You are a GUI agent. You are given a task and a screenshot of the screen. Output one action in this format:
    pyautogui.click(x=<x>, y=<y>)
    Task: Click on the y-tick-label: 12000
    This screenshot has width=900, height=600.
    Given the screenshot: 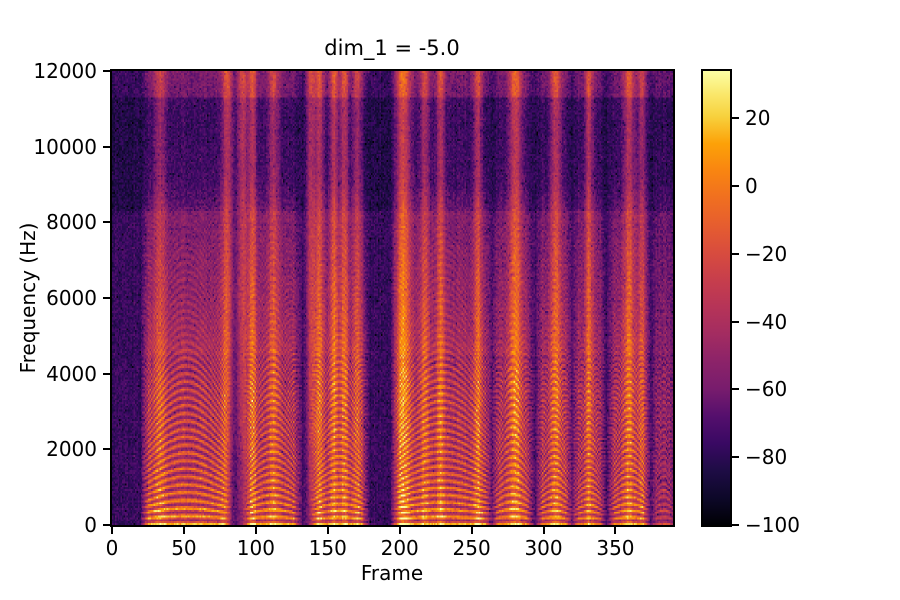 What is the action you would take?
    pyautogui.click(x=65, y=71)
    